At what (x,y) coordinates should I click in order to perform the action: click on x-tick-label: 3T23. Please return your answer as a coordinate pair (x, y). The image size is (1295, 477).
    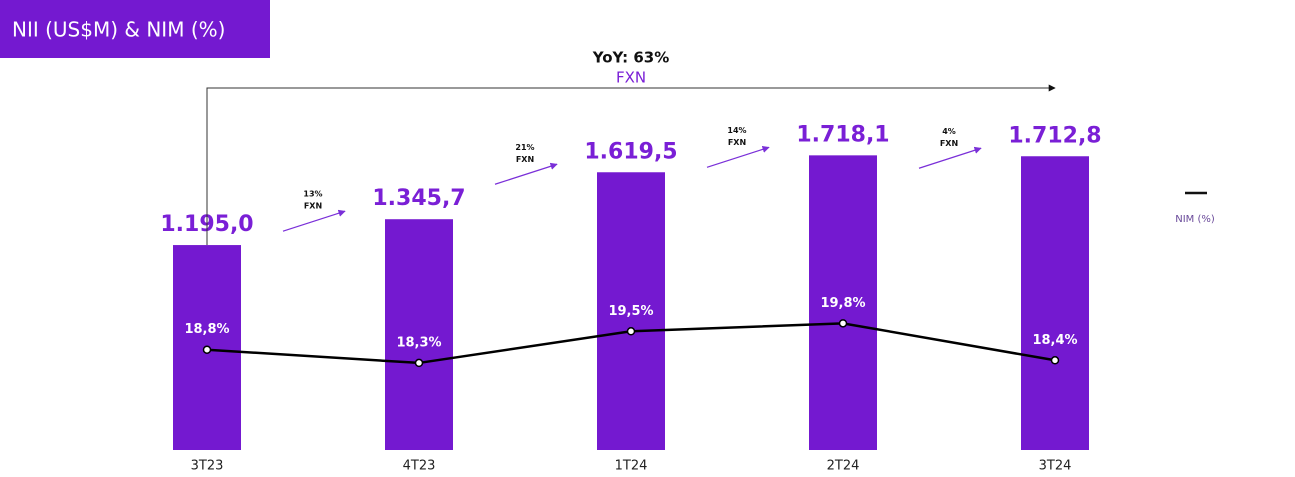
    Looking at the image, I should click on (207, 466).